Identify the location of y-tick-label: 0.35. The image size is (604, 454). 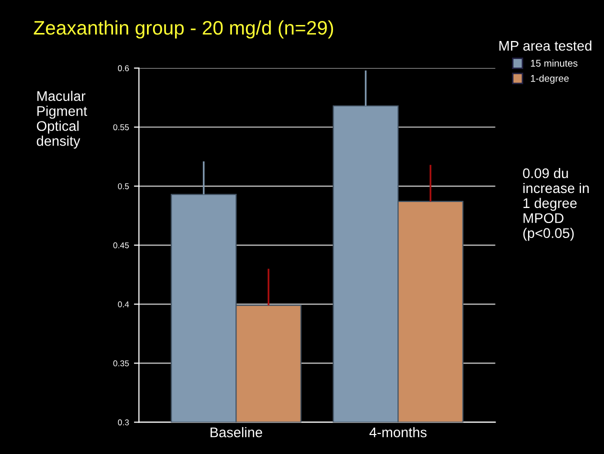
(121, 363).